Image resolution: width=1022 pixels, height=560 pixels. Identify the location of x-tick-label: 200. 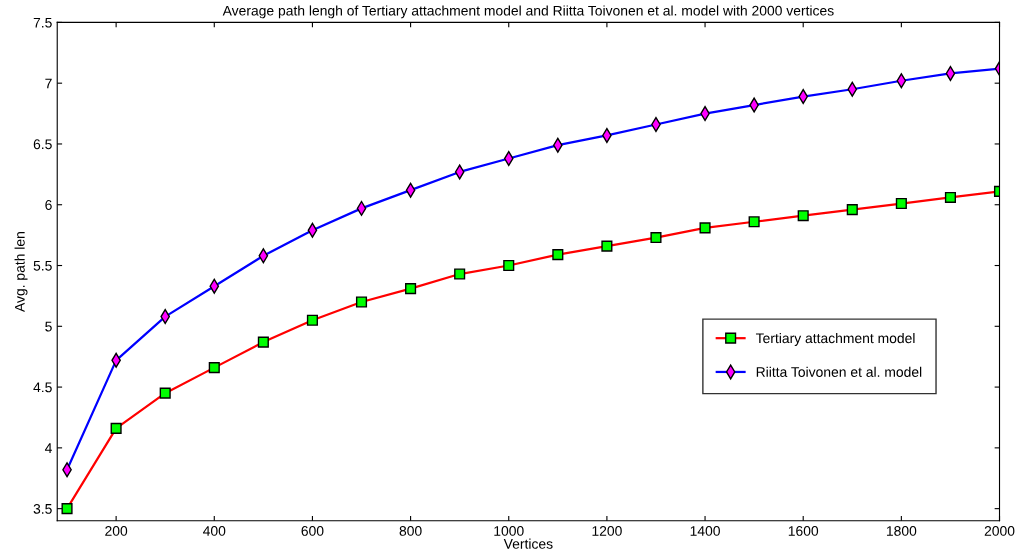
(116, 531).